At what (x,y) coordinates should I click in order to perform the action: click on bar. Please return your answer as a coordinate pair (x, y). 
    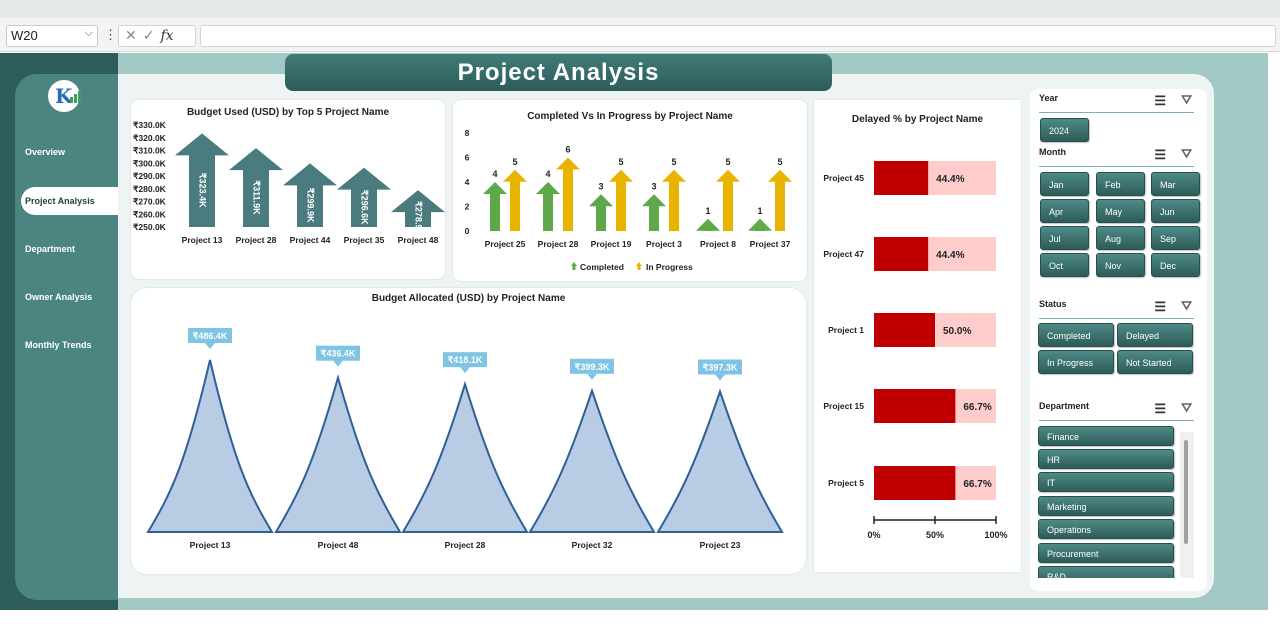
    Looking at the image, I should click on (901, 178).